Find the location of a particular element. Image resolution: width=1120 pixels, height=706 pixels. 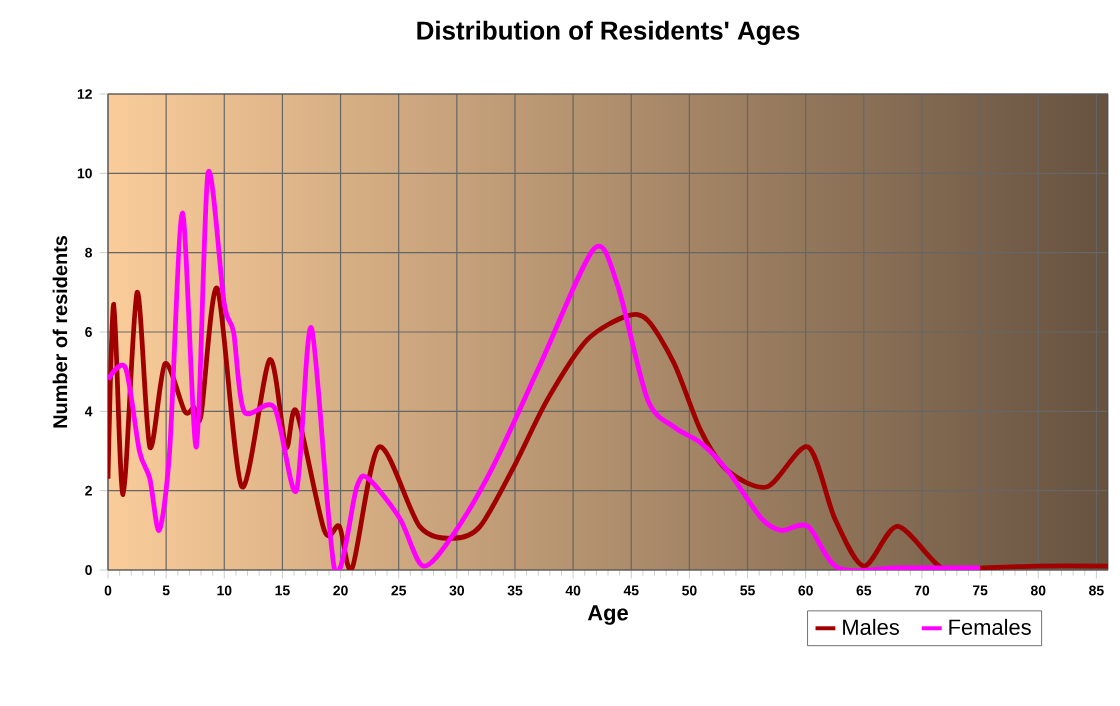

y-axis-title: Number of residents is located at coordinates (60, 331).